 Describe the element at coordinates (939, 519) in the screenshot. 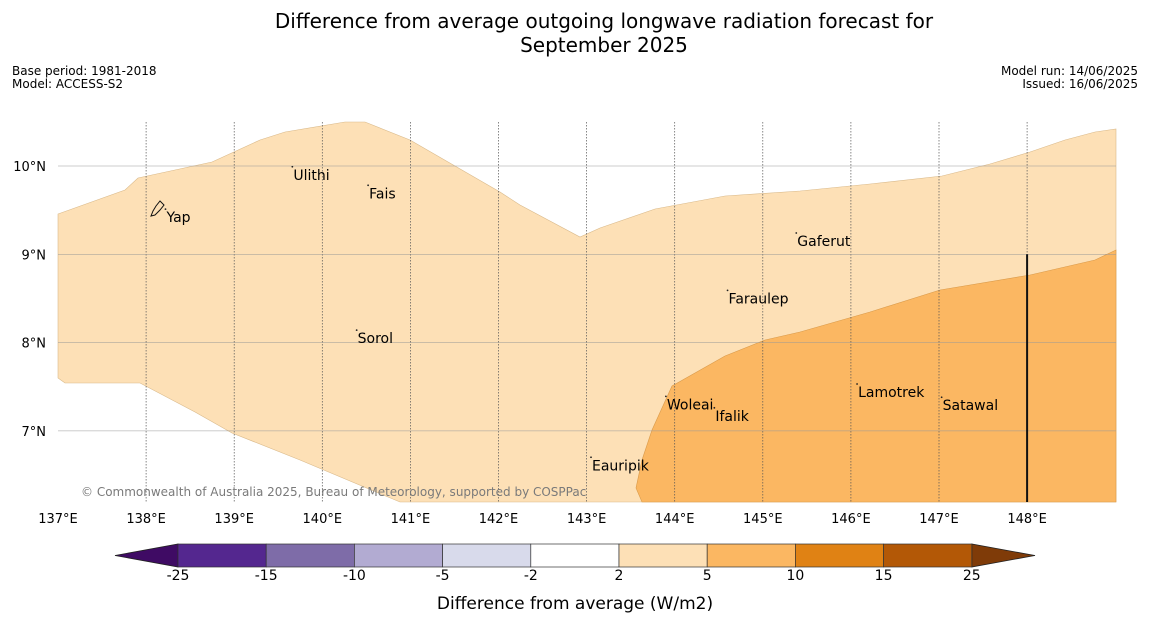

I see `lon-tick-label: 147°E` at that location.